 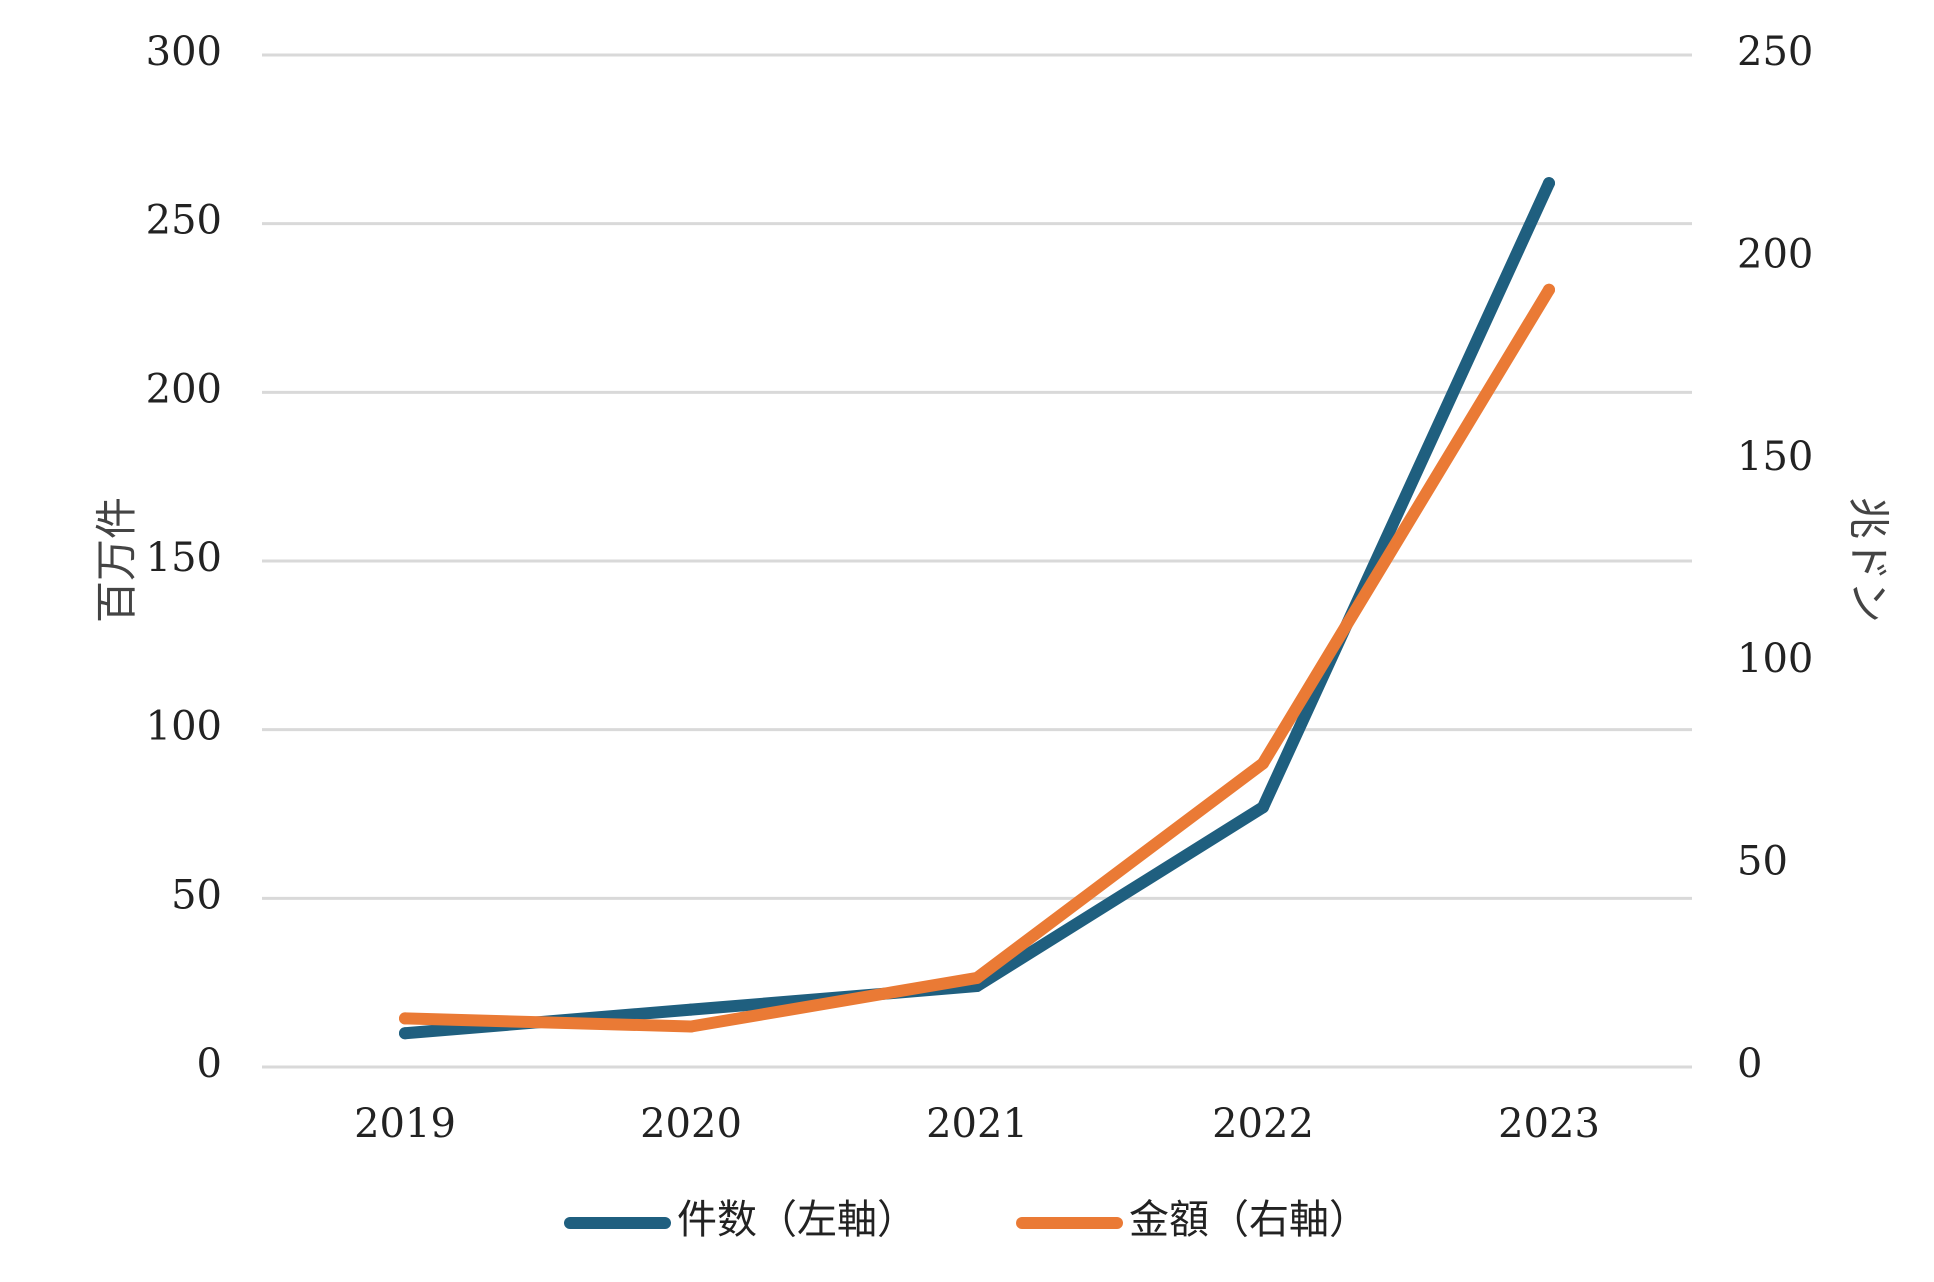 I want to click on x-tick-label: 2020, so click(x=691, y=1124).